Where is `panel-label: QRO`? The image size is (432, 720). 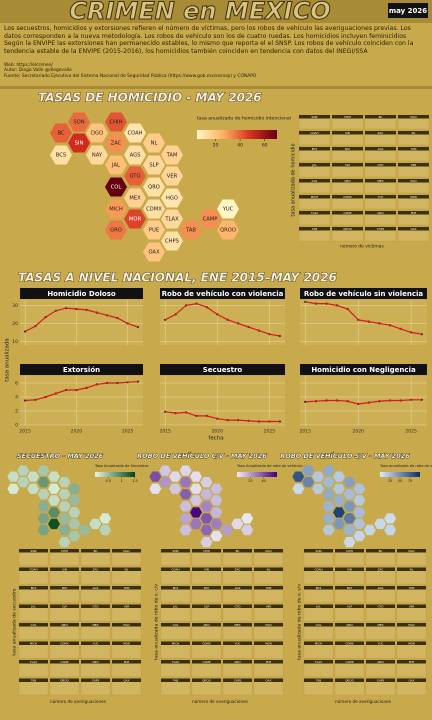
panel-label: QRO is located at coordinates (349, 625).